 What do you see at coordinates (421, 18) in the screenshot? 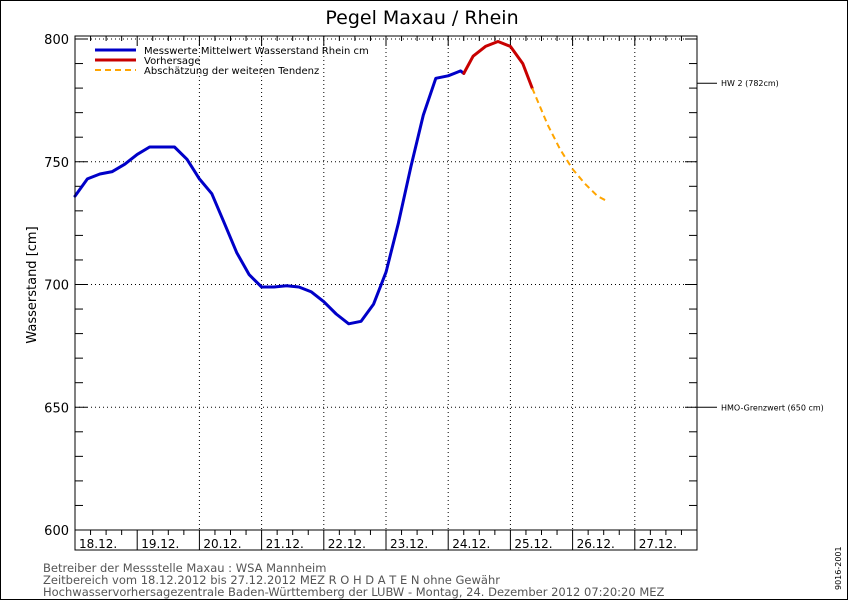
I see `chart-title: Pegel Maxau / Rhein` at bounding box center [421, 18].